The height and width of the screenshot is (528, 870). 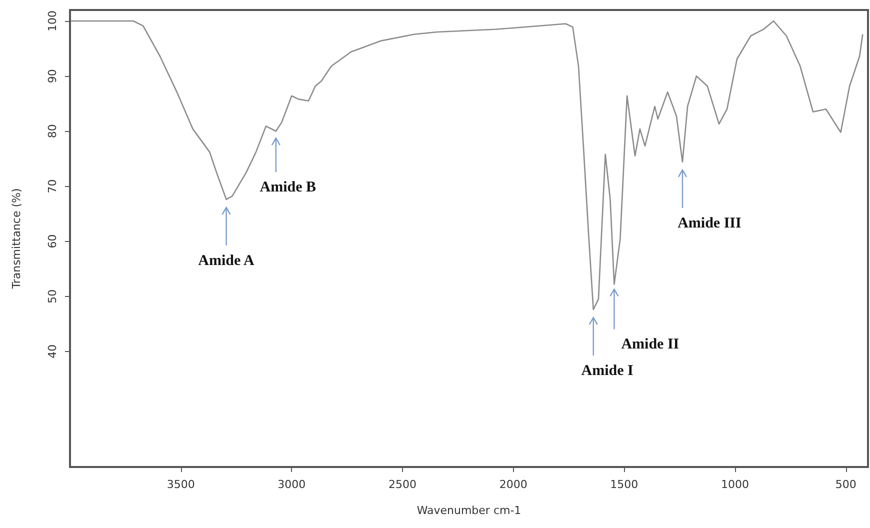 I want to click on annotation: Amide III, so click(x=710, y=223).